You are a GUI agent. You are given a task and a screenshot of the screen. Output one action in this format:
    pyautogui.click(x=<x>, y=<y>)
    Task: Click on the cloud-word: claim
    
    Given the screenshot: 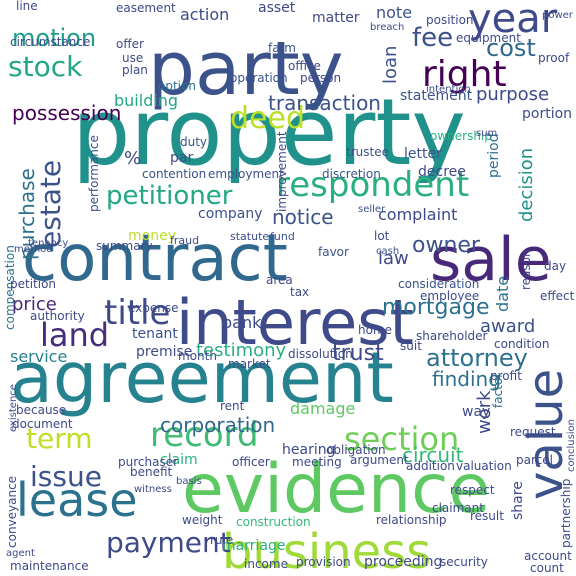 What is the action you would take?
    pyautogui.click(x=179, y=460)
    